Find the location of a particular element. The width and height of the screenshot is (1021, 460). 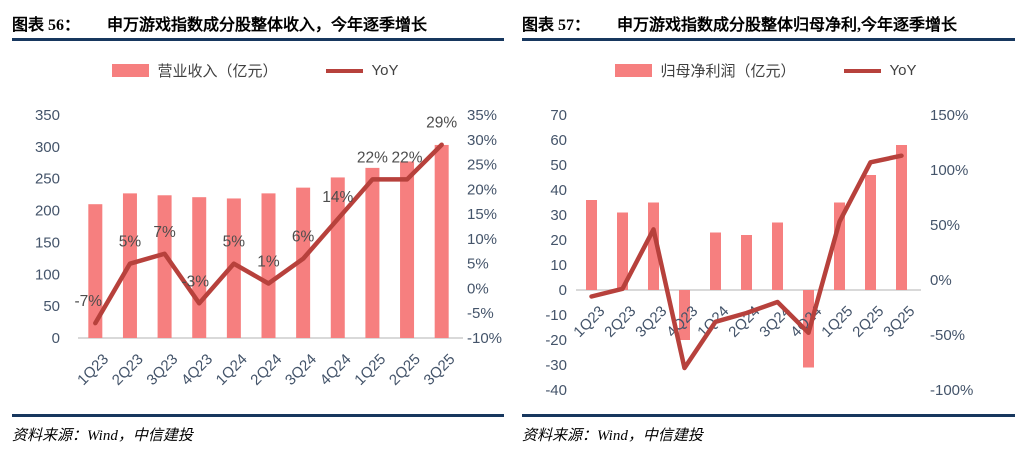

svg-text: -20 is located at coordinates (556, 340).